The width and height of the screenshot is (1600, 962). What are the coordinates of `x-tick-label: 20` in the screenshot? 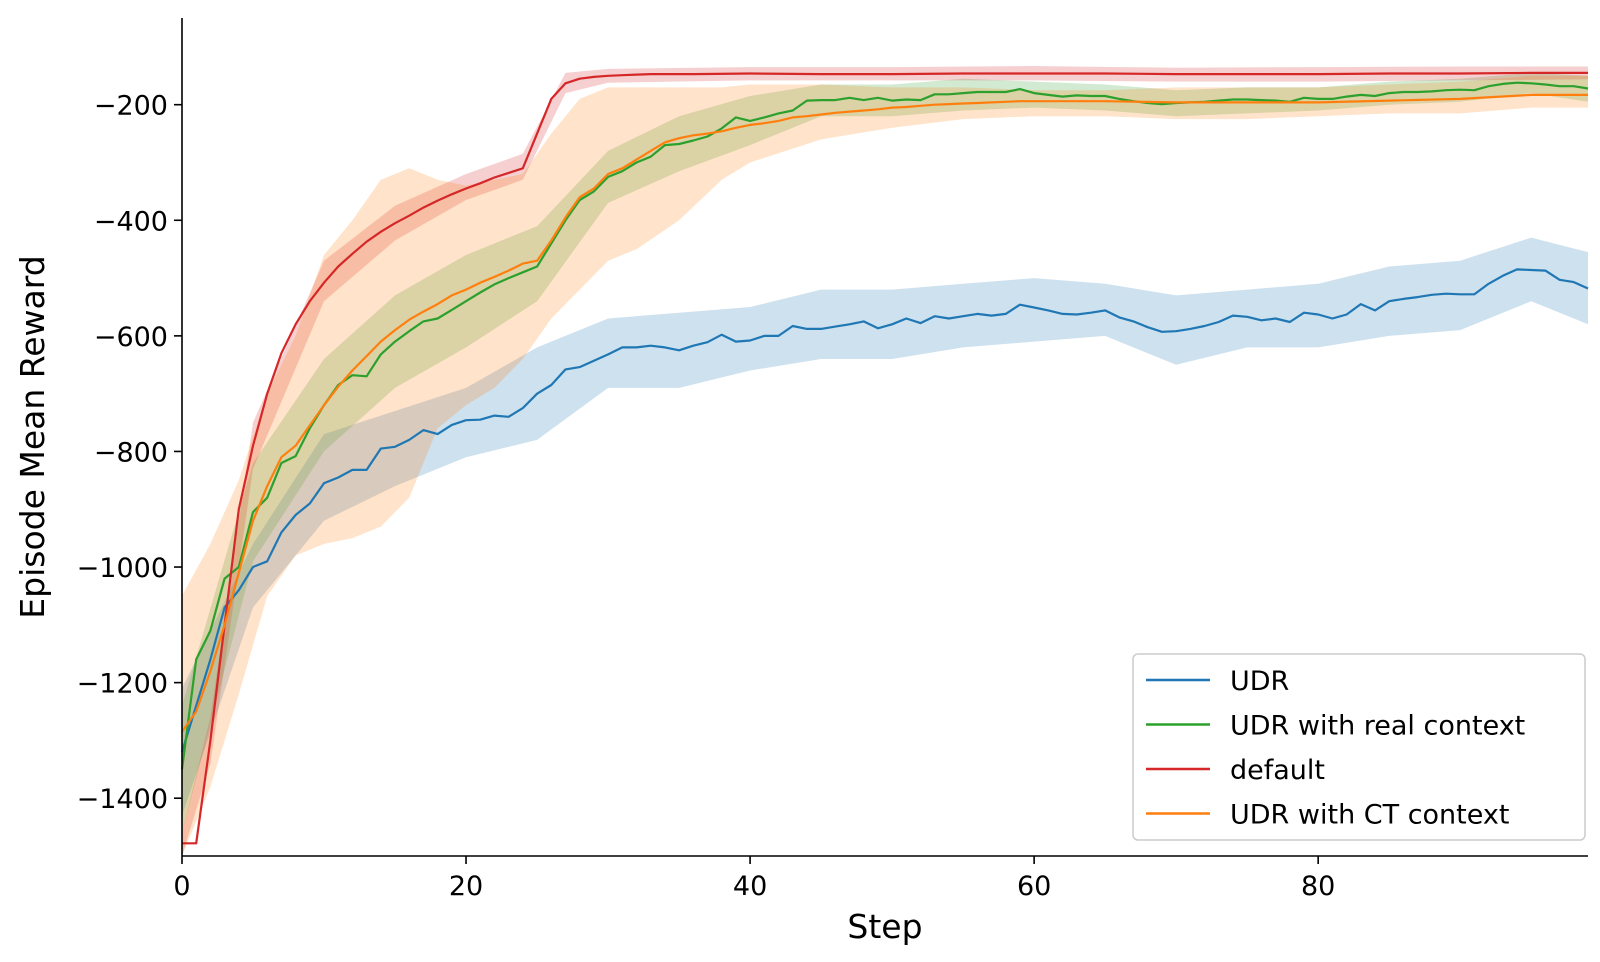 It's located at (466, 886).